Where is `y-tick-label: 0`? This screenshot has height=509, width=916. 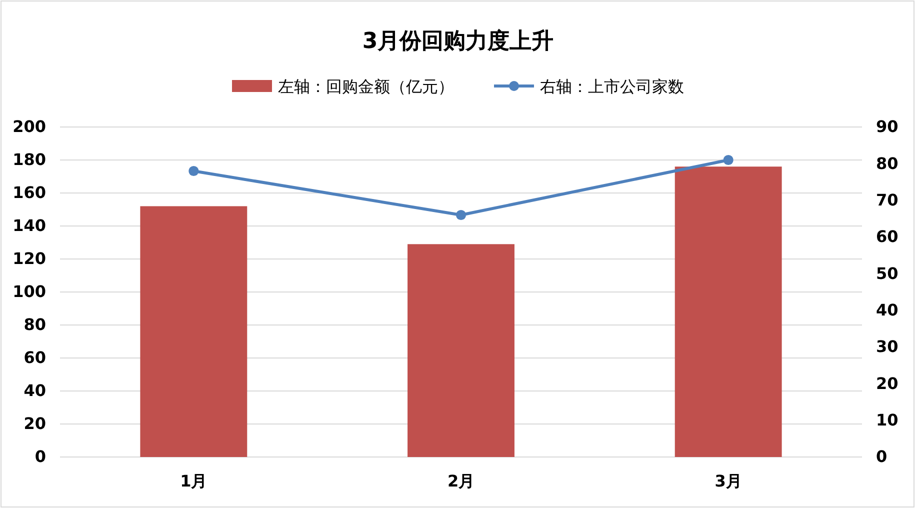 y-tick-label: 0 is located at coordinates (40, 456).